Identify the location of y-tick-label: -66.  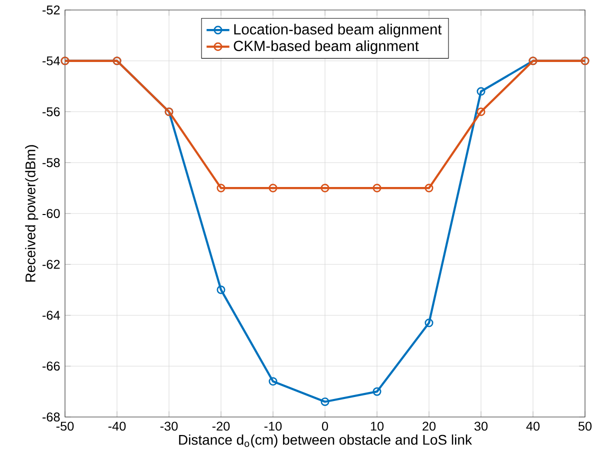
(51, 366).